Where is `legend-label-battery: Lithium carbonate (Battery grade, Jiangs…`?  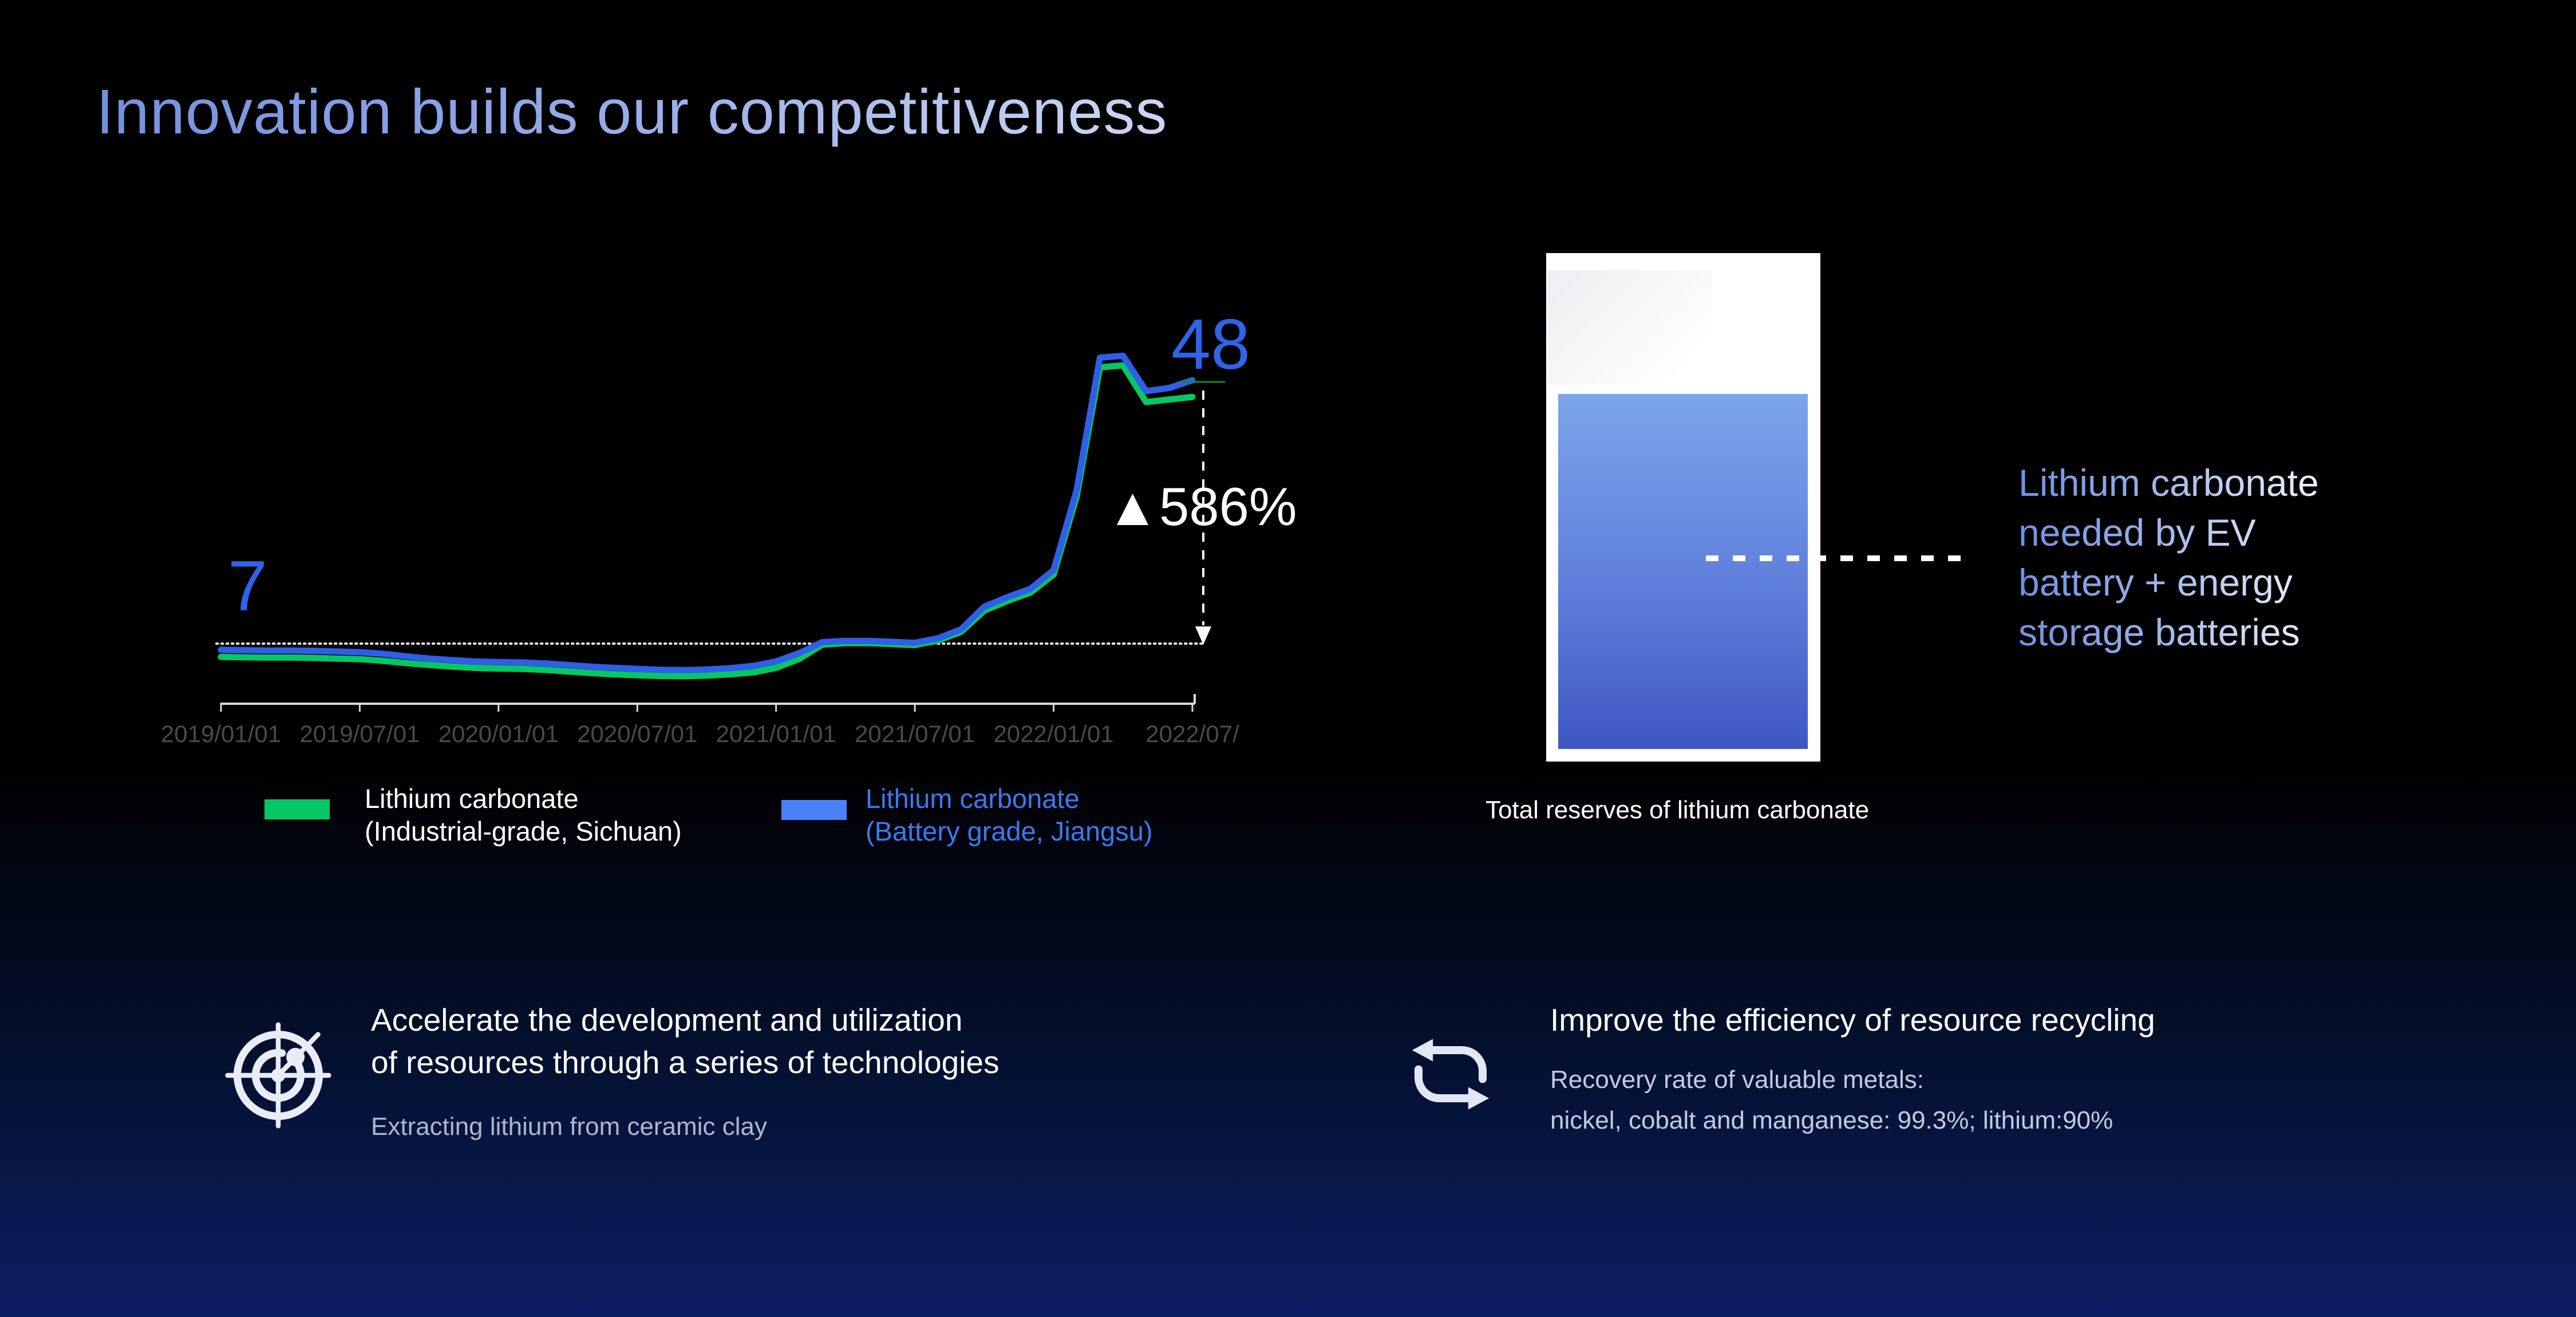
legend-label-battery: Lithium carbonate (Battery grade, Jiangs… is located at coordinates (1009, 814).